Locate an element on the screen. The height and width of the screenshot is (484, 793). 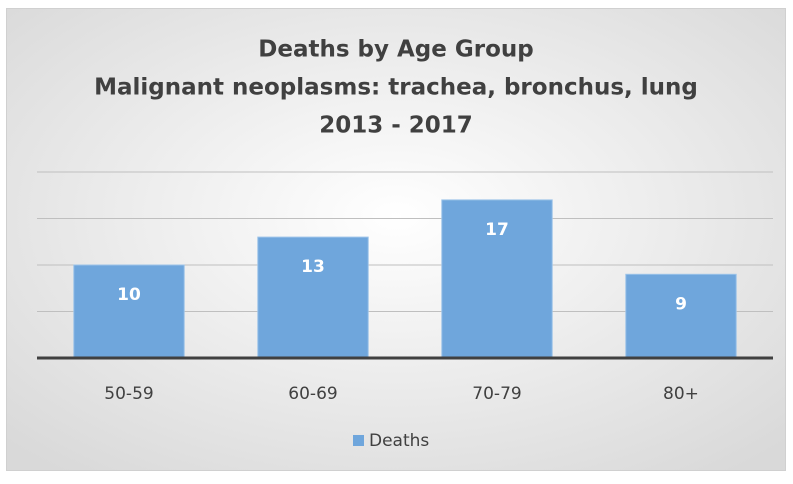
data-label: 10 is located at coordinates (129, 295).